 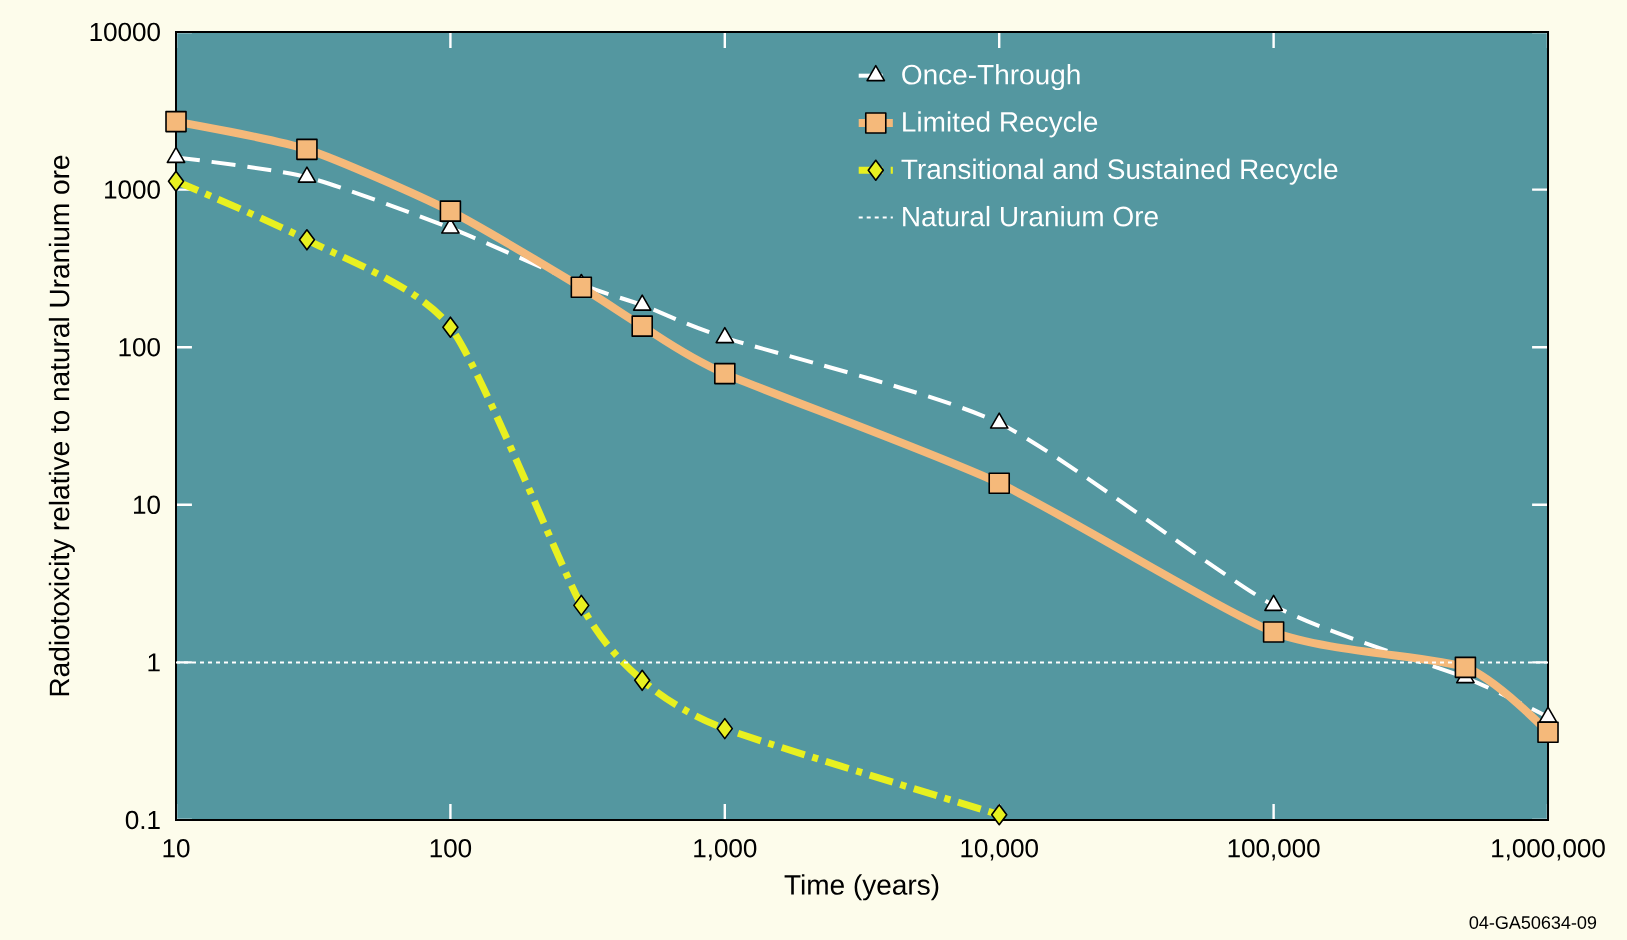 I want to click on y-tick-label: 0.1, so click(x=142, y=820).